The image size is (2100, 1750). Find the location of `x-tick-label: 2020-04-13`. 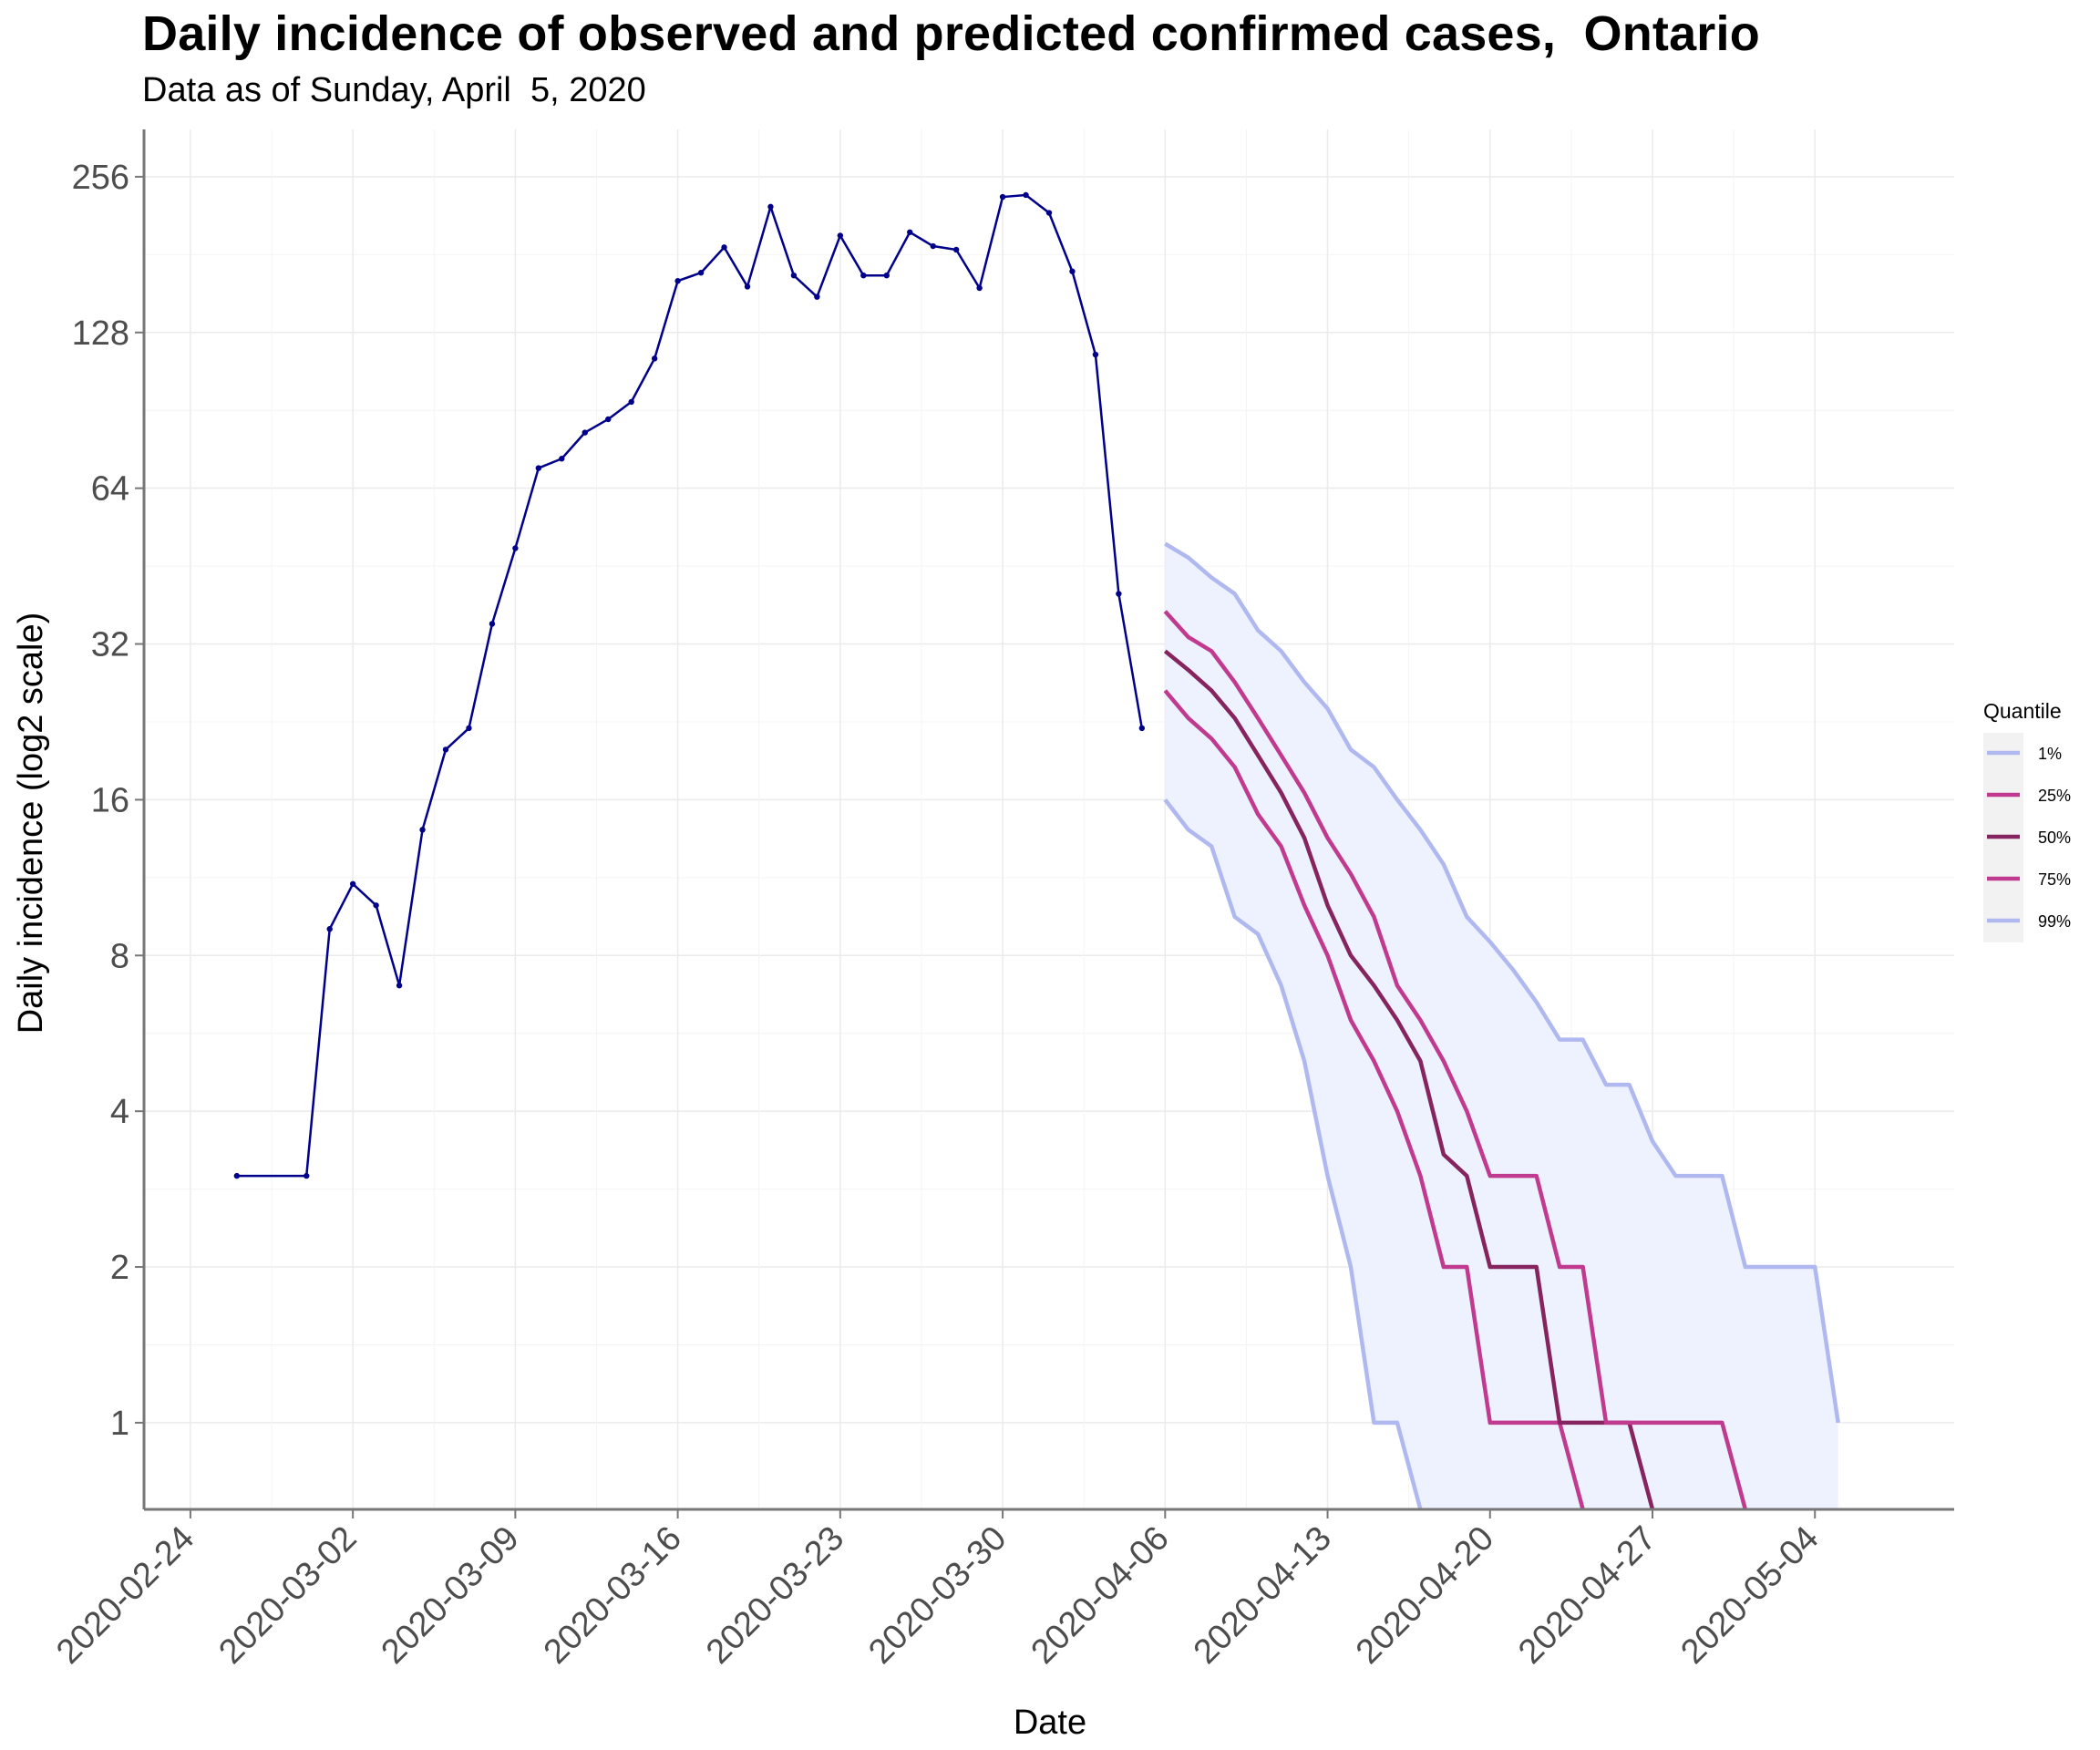

x-tick-label: 2020-04-13 is located at coordinates (1263, 1596).